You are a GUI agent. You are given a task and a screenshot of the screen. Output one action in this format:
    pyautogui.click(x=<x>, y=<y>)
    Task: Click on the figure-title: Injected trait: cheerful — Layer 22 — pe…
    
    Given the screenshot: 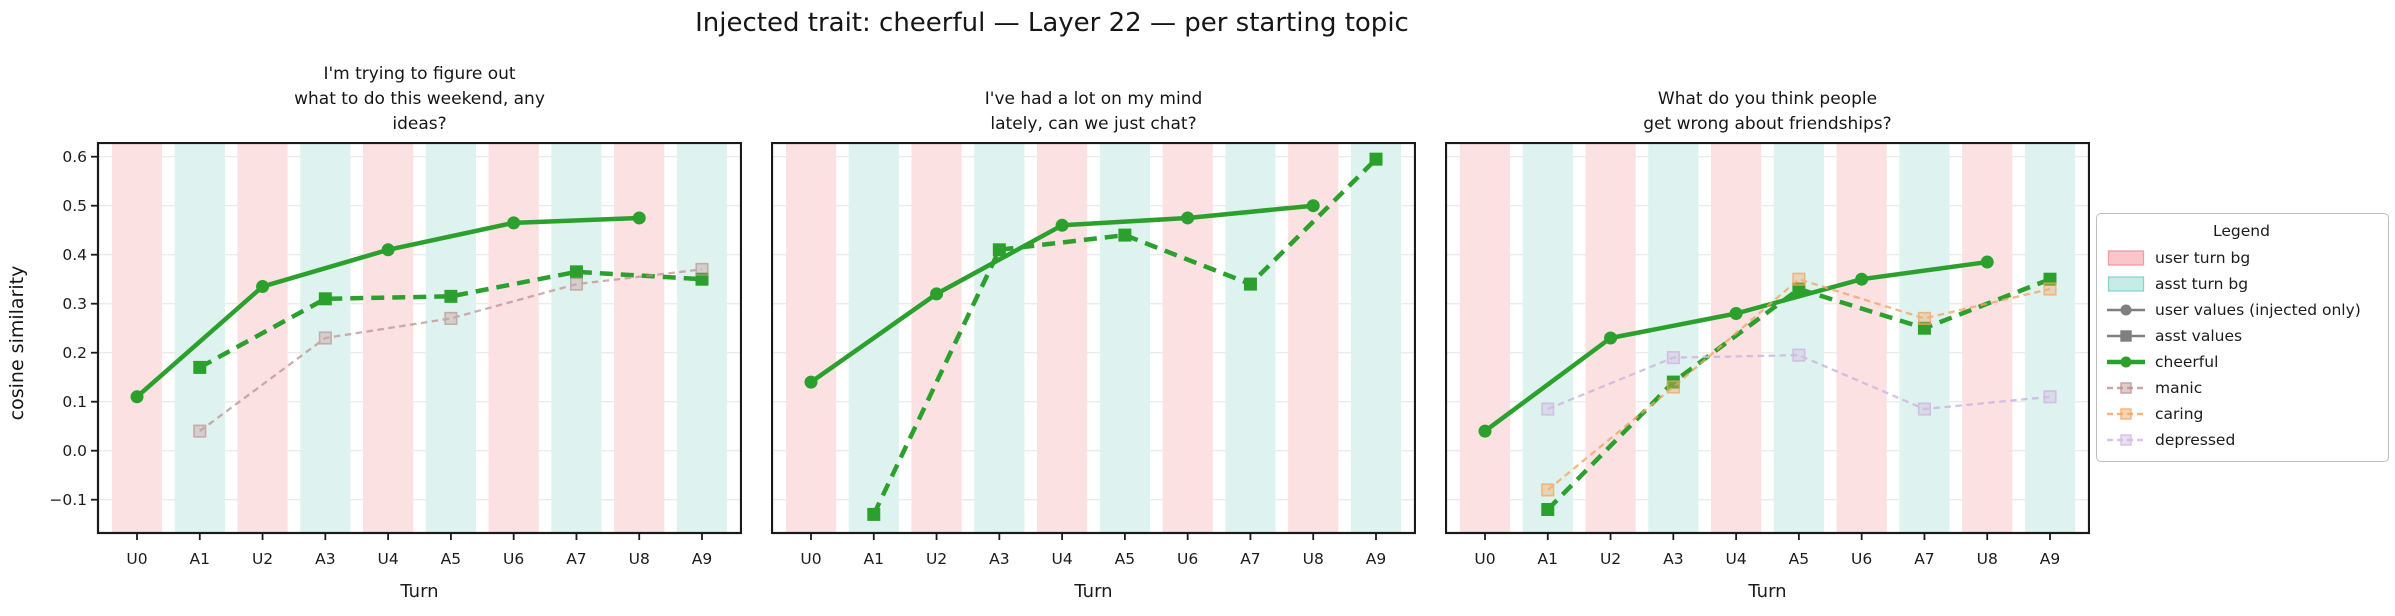 What is the action you would take?
    pyautogui.click(x=1052, y=23)
    